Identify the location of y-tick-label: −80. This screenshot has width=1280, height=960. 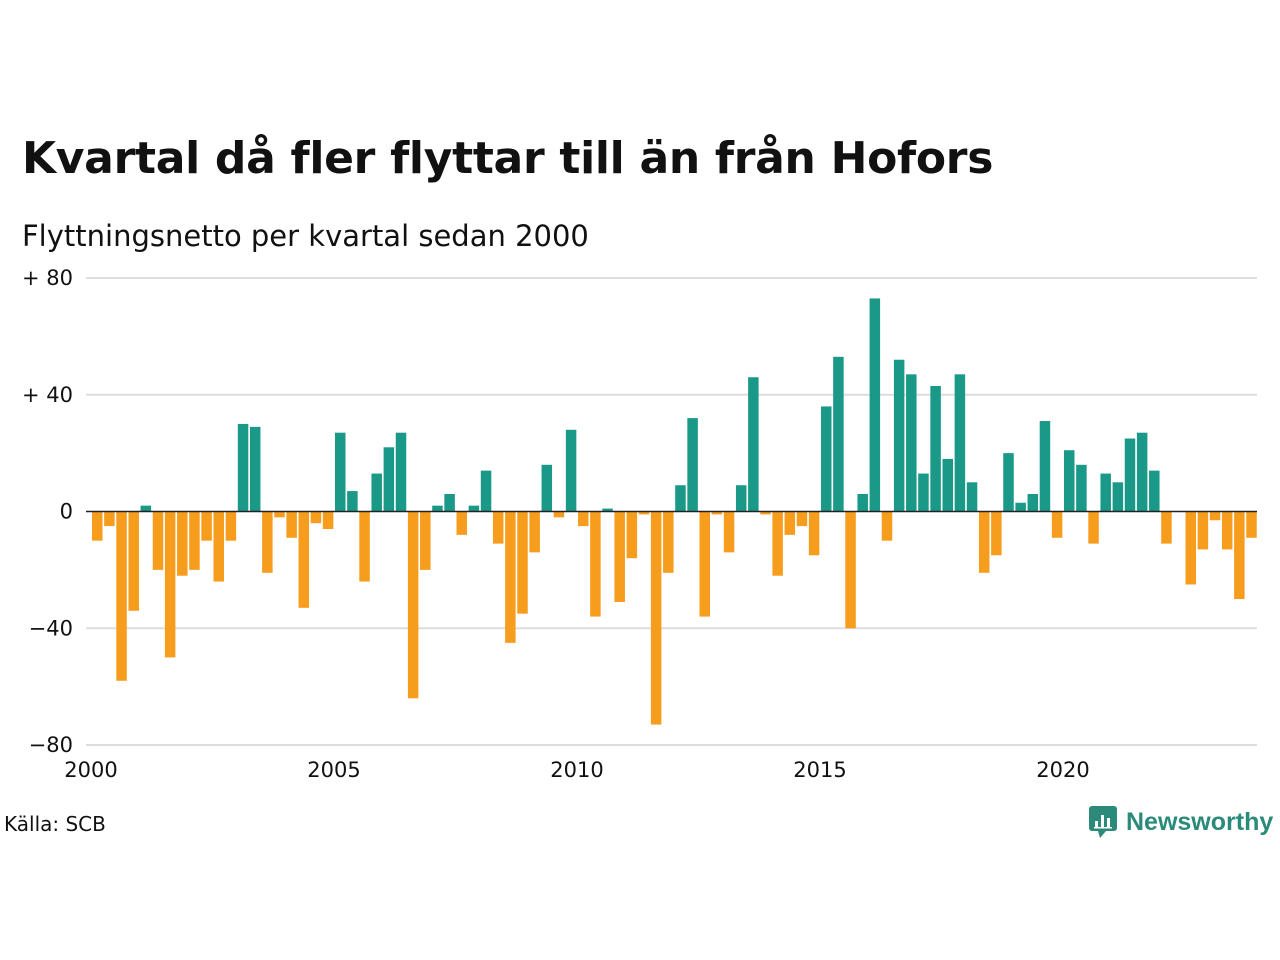
(51, 745).